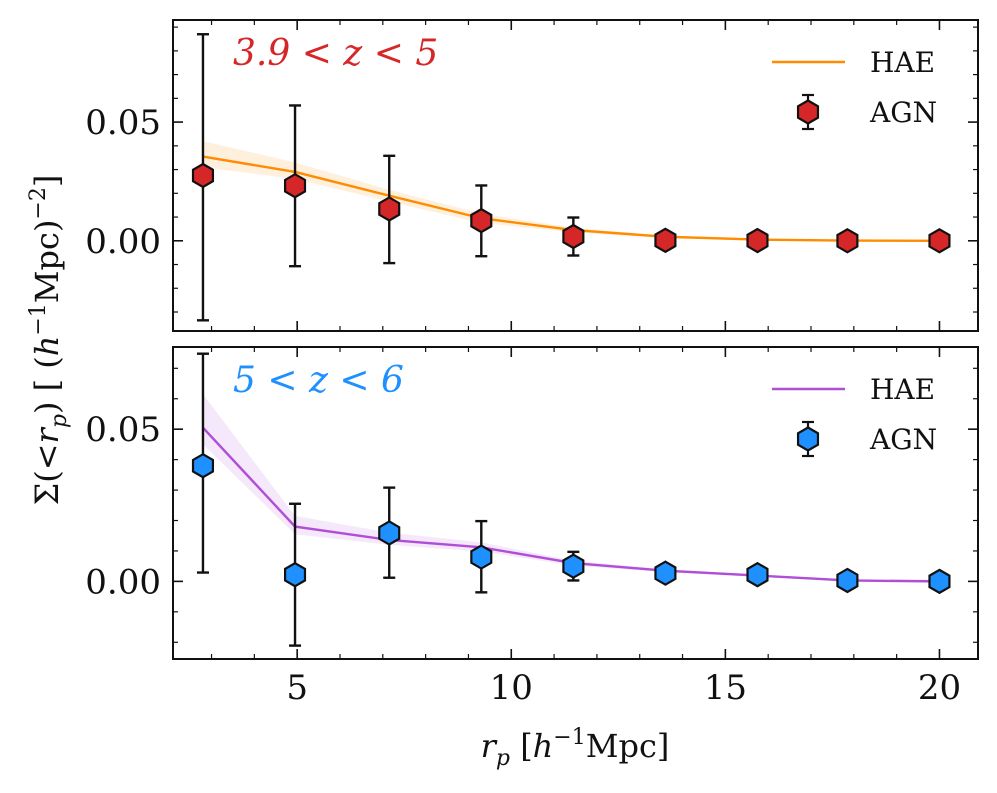 The height and width of the screenshot is (793, 997). I want to click on top-agn-point-p2, so click(295, 185).